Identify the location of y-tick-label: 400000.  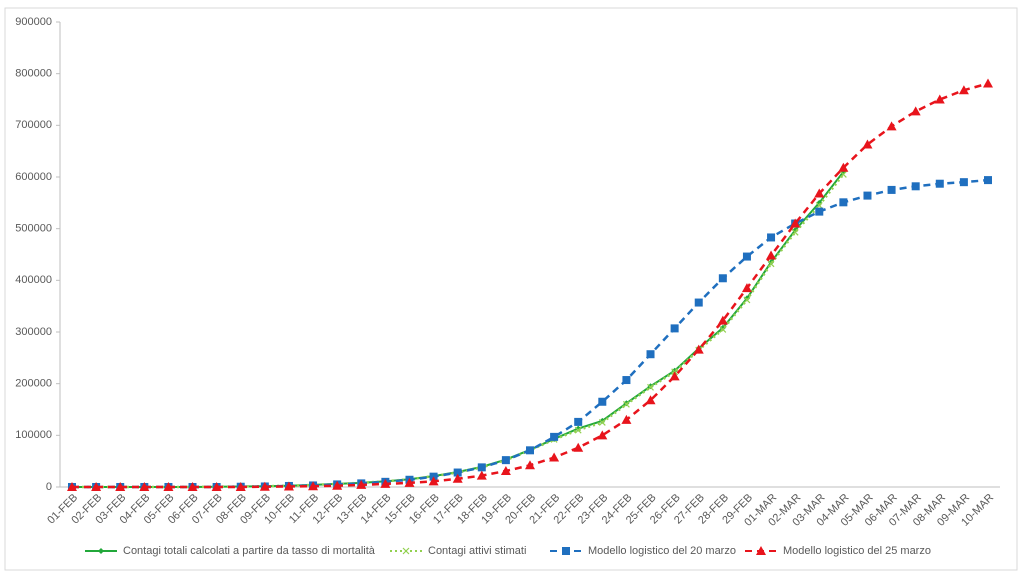
(33, 280).